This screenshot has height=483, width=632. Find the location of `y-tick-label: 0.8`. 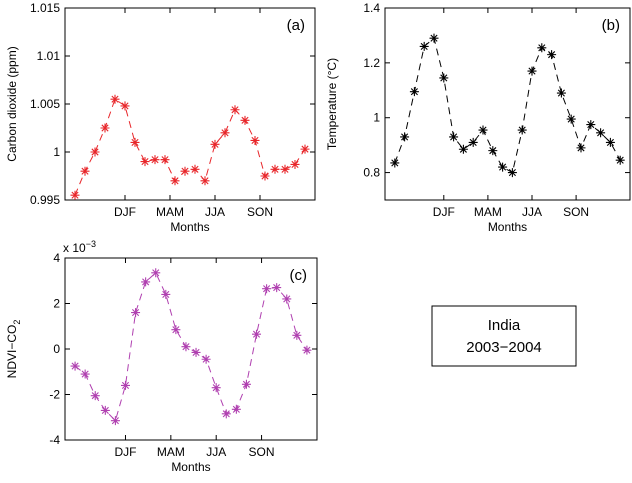

y-tick-label: 0.8 is located at coordinates (371, 173).